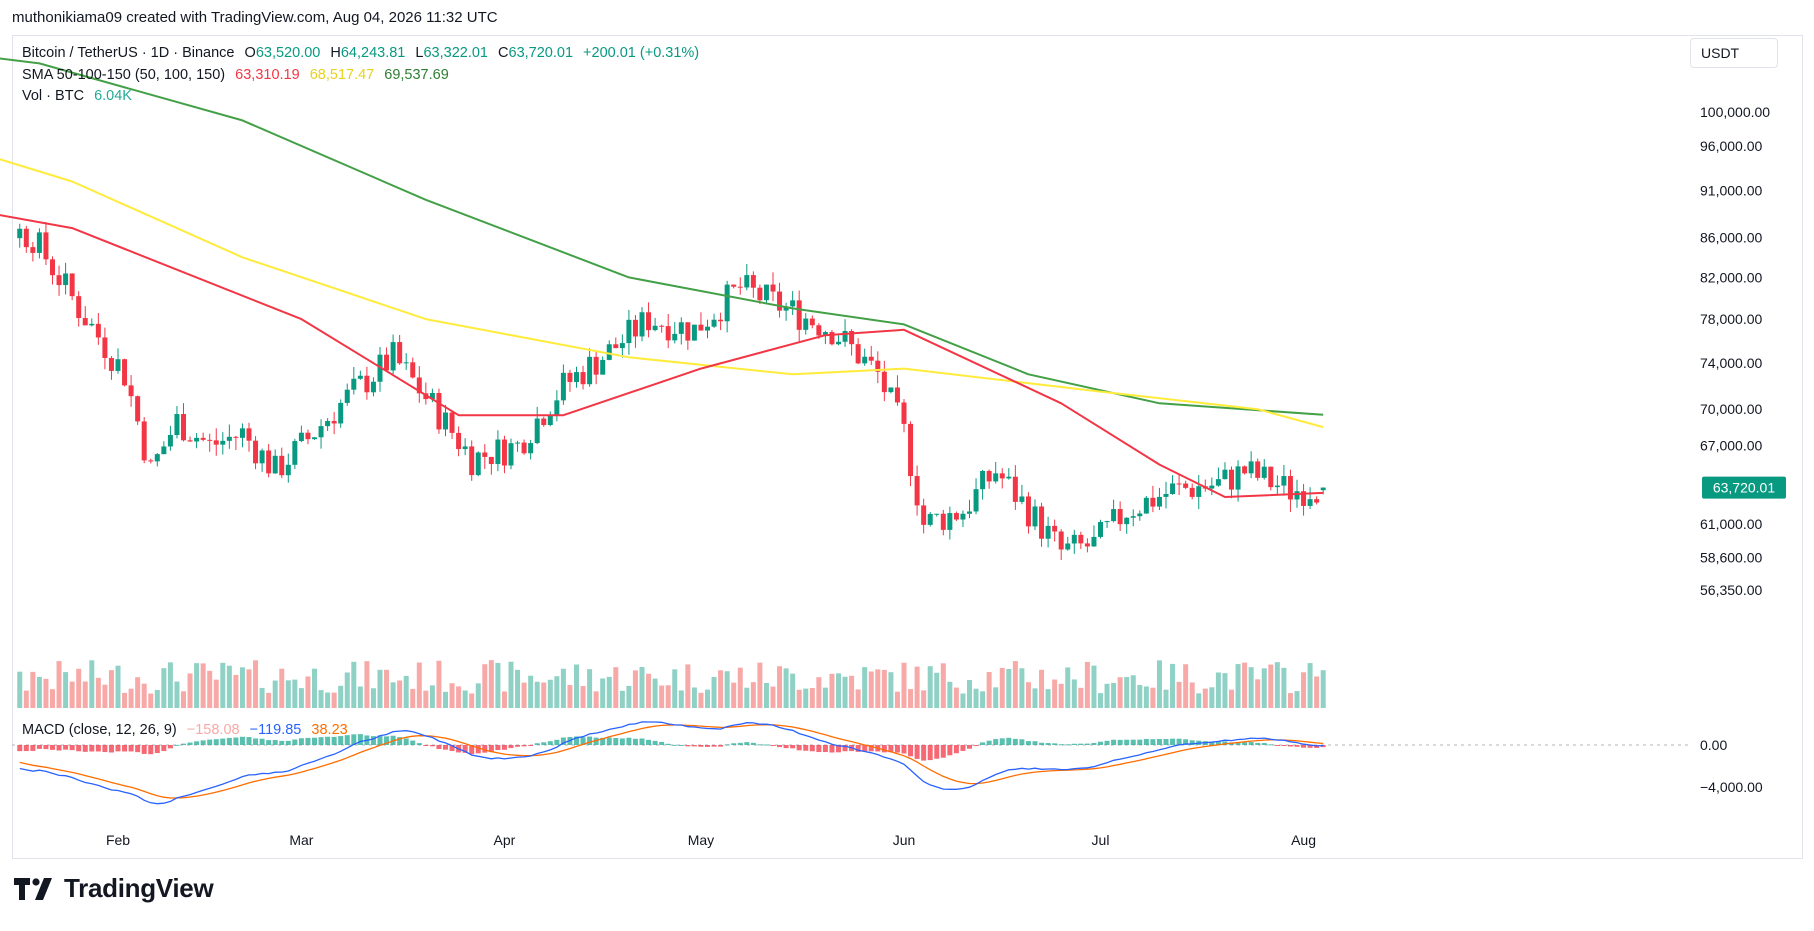  I want to click on high-value: 64,243.81, so click(373, 53).